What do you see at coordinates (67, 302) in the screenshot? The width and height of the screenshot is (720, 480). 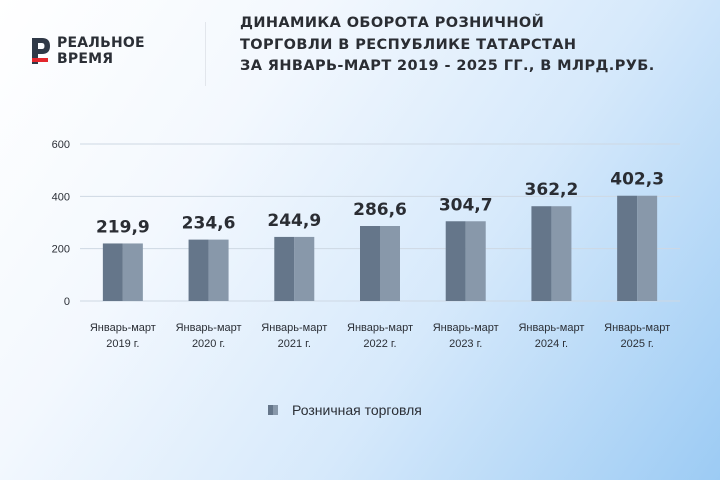 I see `y-tick-label: 0` at bounding box center [67, 302].